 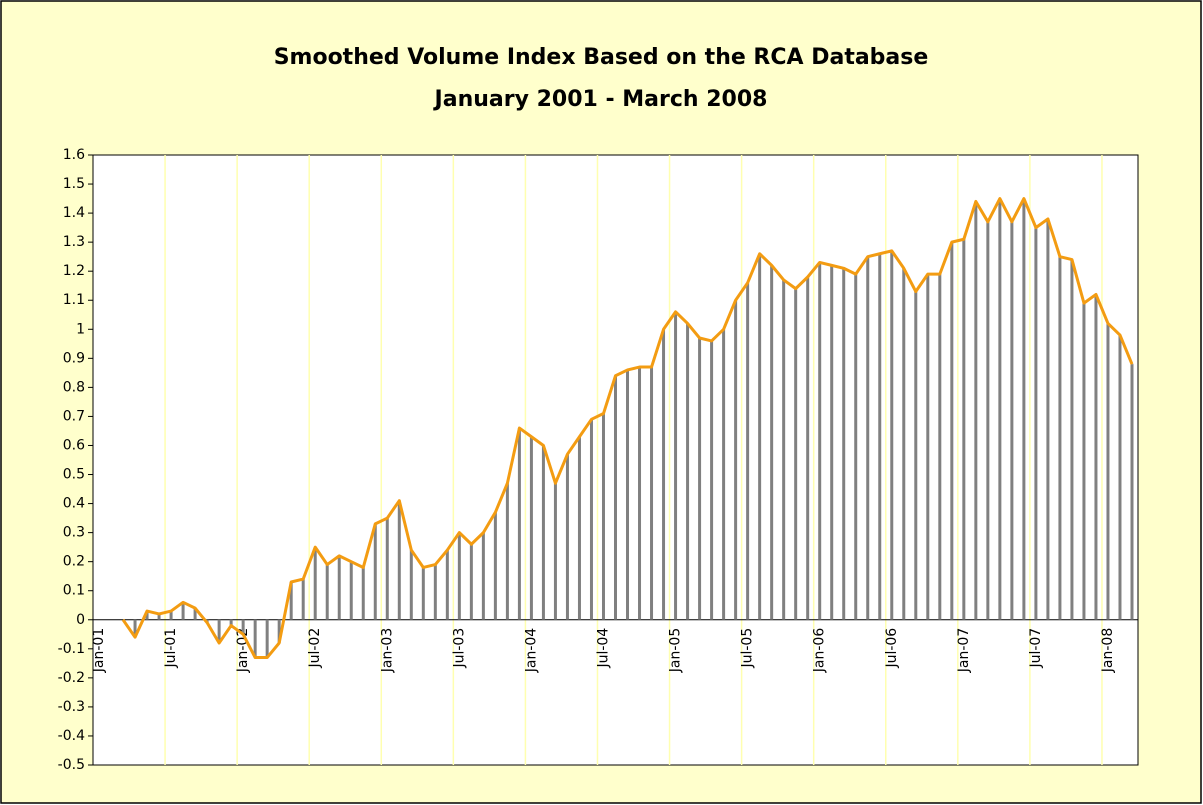 What do you see at coordinates (600, 99) in the screenshot?
I see `chart-subtitle: January 2001 - March 2008` at bounding box center [600, 99].